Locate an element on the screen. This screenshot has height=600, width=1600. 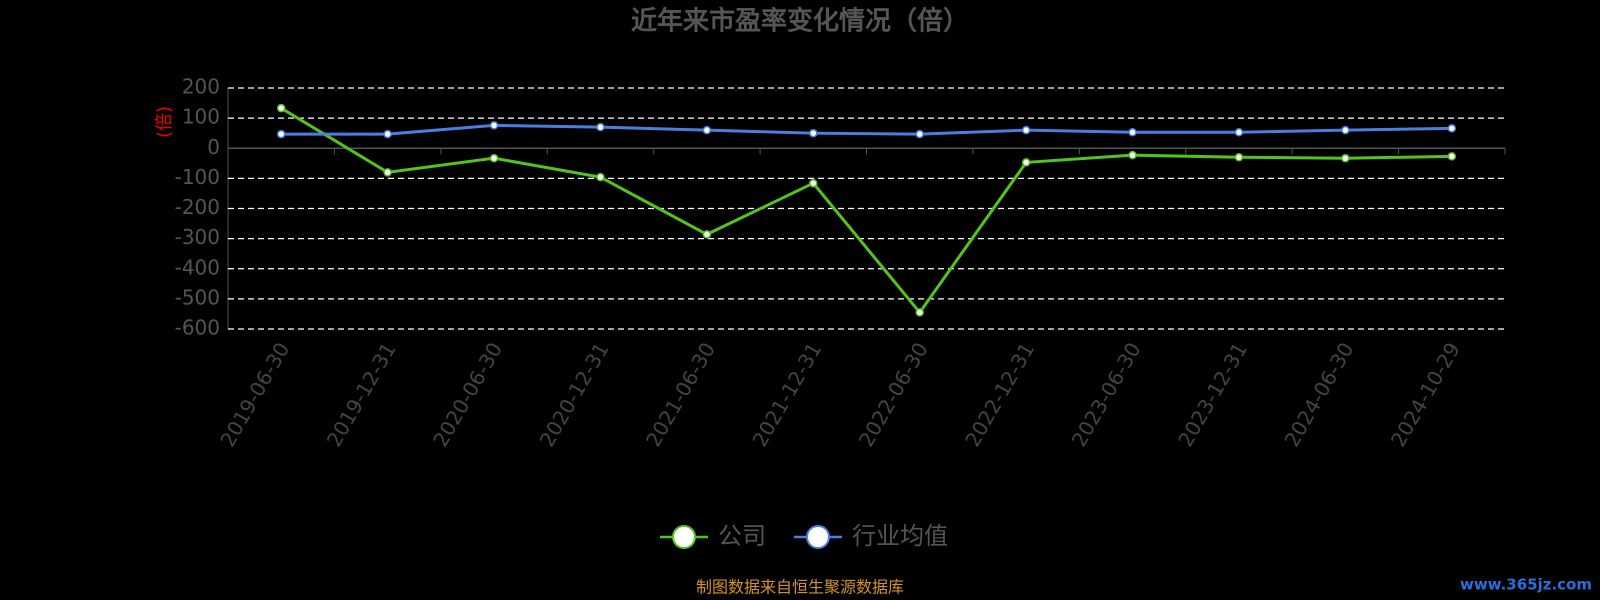
y-axis-label: (倍) is located at coordinates (164, 122).